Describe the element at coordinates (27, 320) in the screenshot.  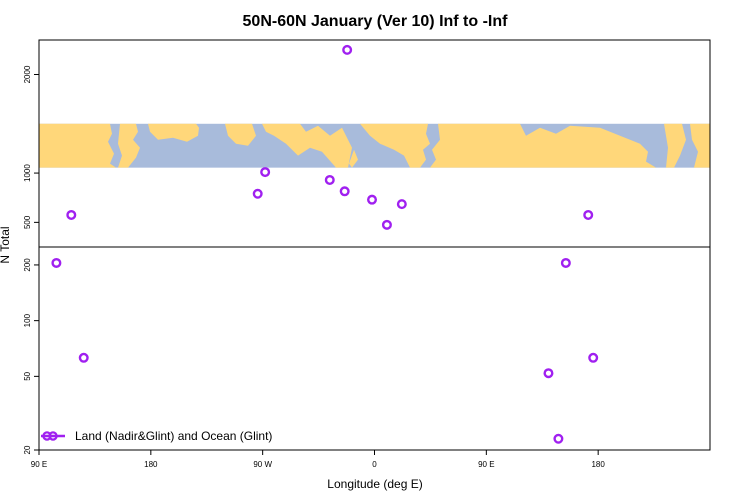
I see `y-tick-label: 100` at that location.